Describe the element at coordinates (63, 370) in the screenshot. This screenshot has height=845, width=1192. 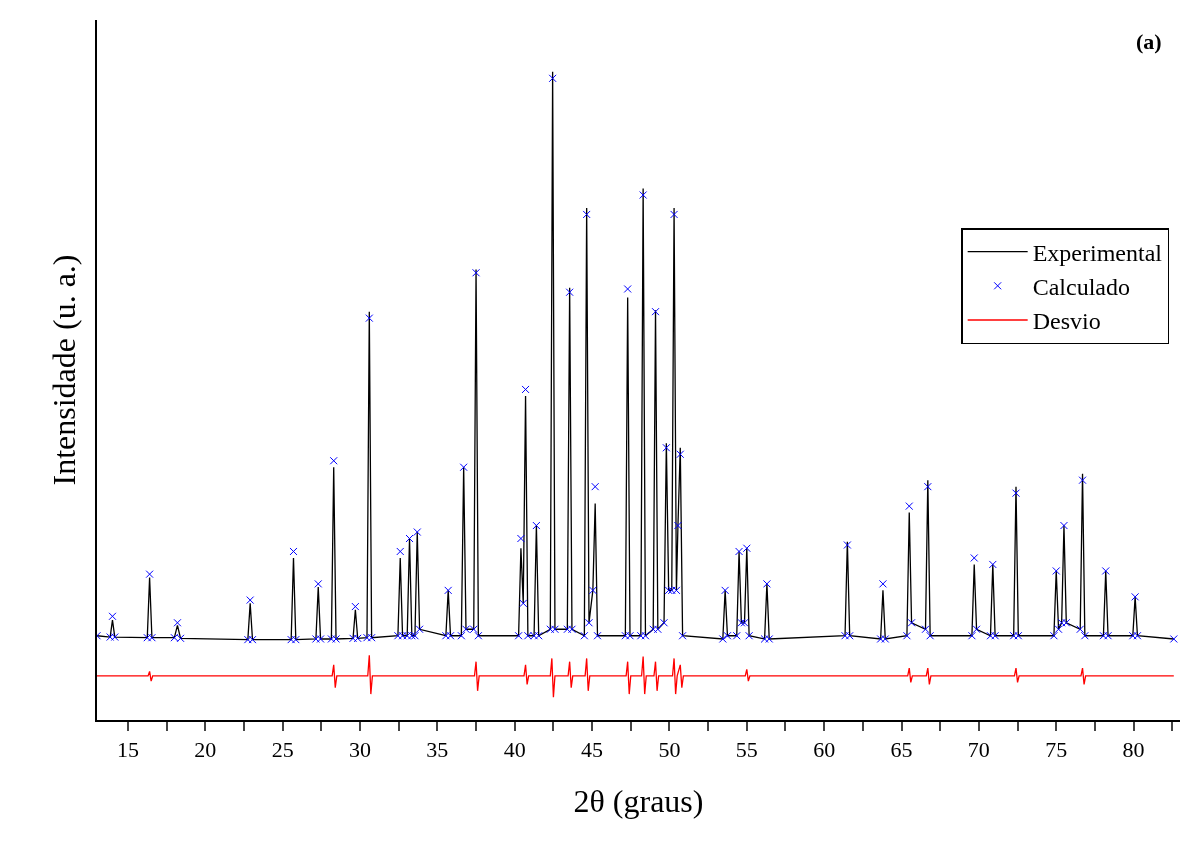
I see `y-axis-title: Intensidade (u. a.)` at that location.